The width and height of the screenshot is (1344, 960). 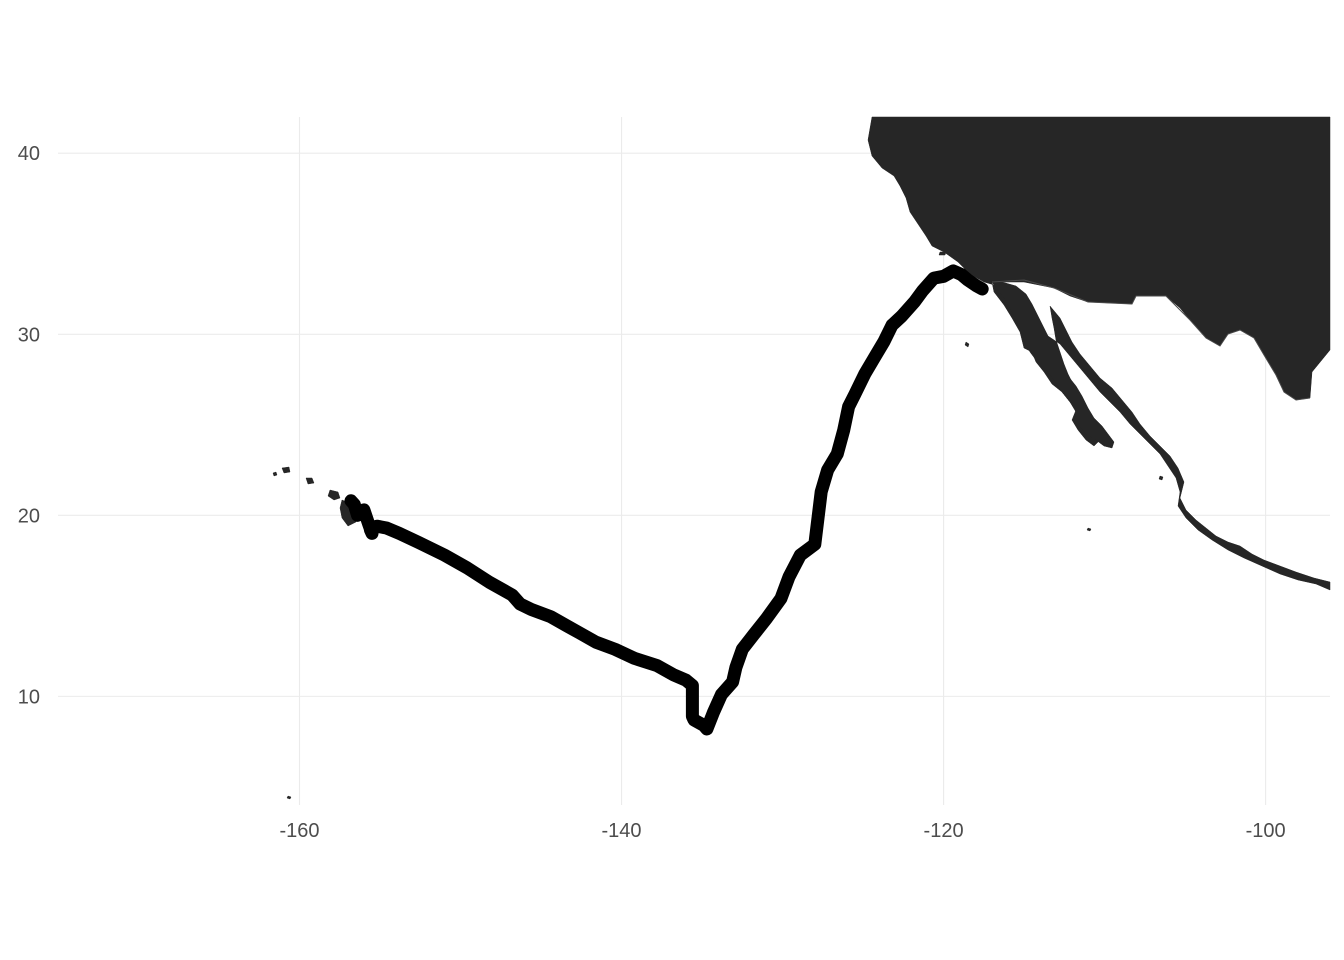 What do you see at coordinates (1151, 340) in the screenshot?
I see `us-mexico-border` at bounding box center [1151, 340].